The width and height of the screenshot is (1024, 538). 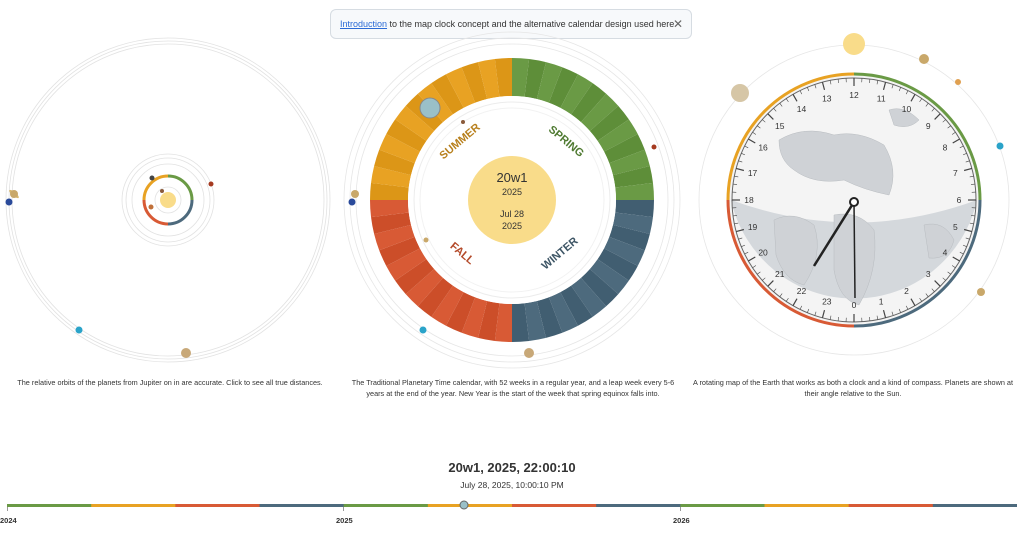 What do you see at coordinates (344, 520) in the screenshot?
I see `timeline-label-2025: 2025` at bounding box center [344, 520].